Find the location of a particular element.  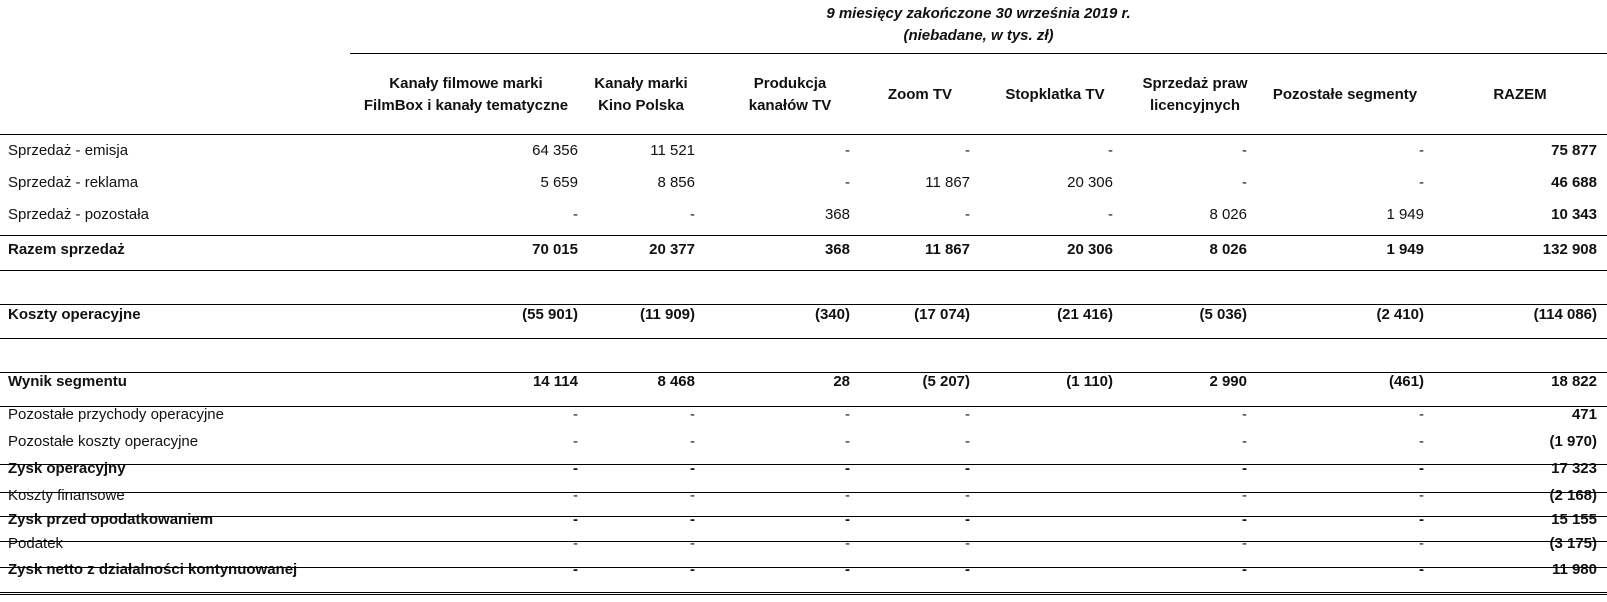

row-value-cell: 11 867 is located at coordinates (947, 182).